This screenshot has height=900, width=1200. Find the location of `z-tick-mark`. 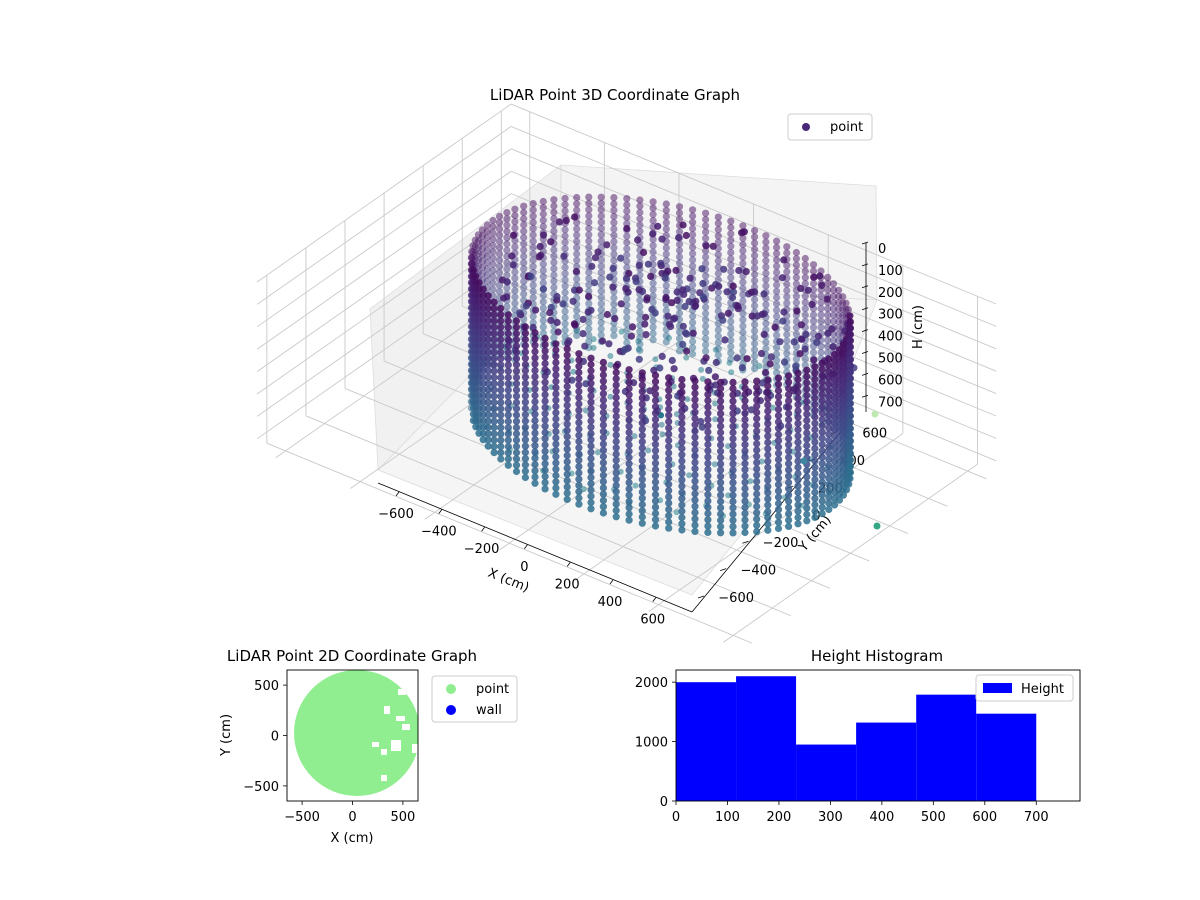

z-tick-mark is located at coordinates (865, 265).